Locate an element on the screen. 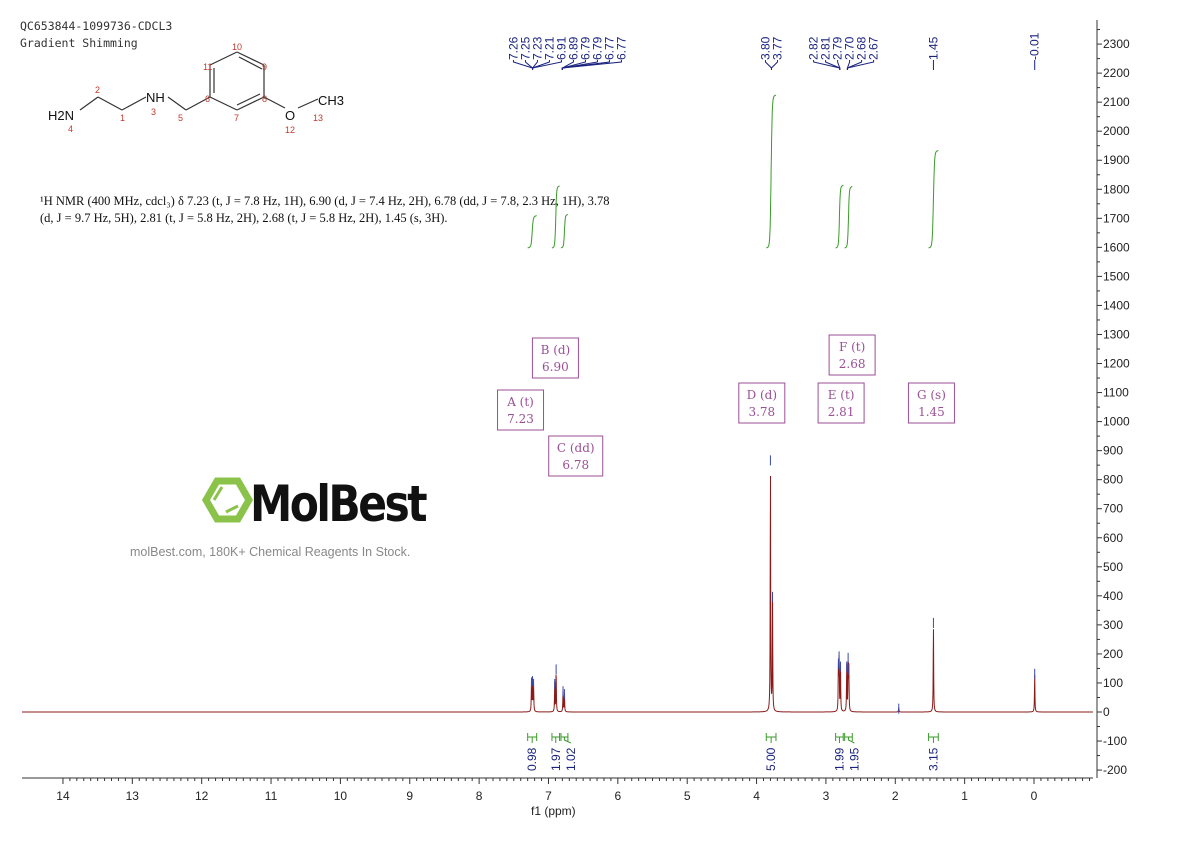  atom-number: 6 is located at coordinates (207, 99).